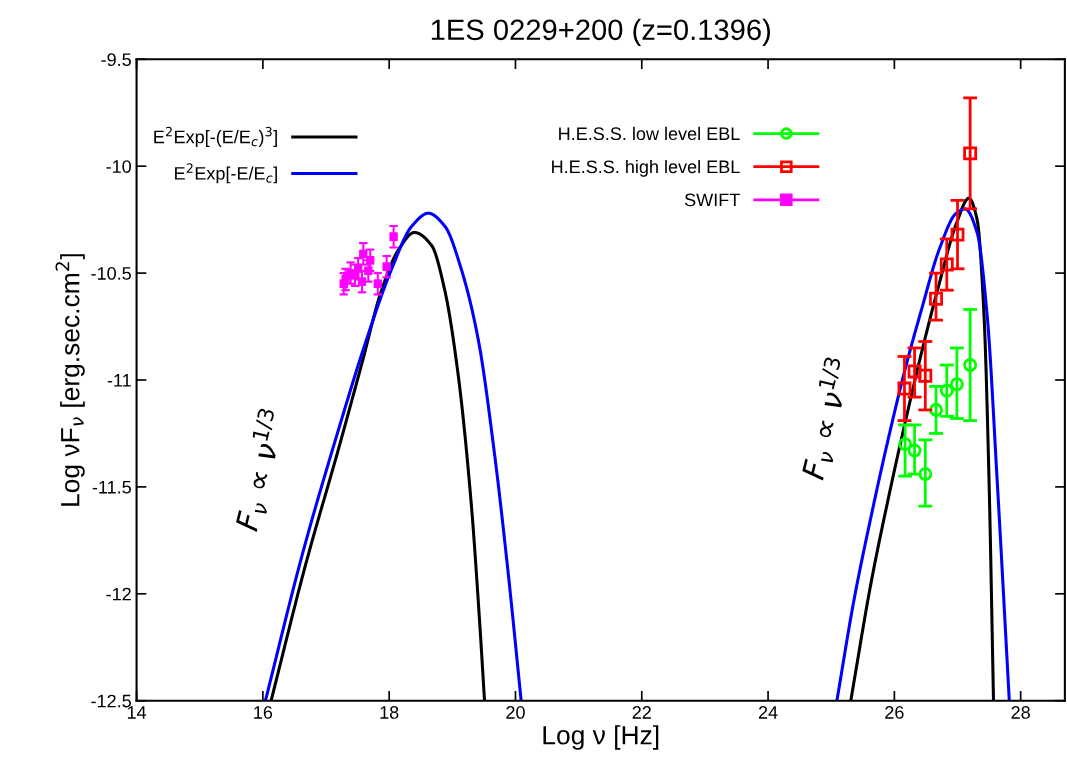 This screenshot has width=1067, height=770. I want to click on x-tick-label: 20, so click(515, 712).